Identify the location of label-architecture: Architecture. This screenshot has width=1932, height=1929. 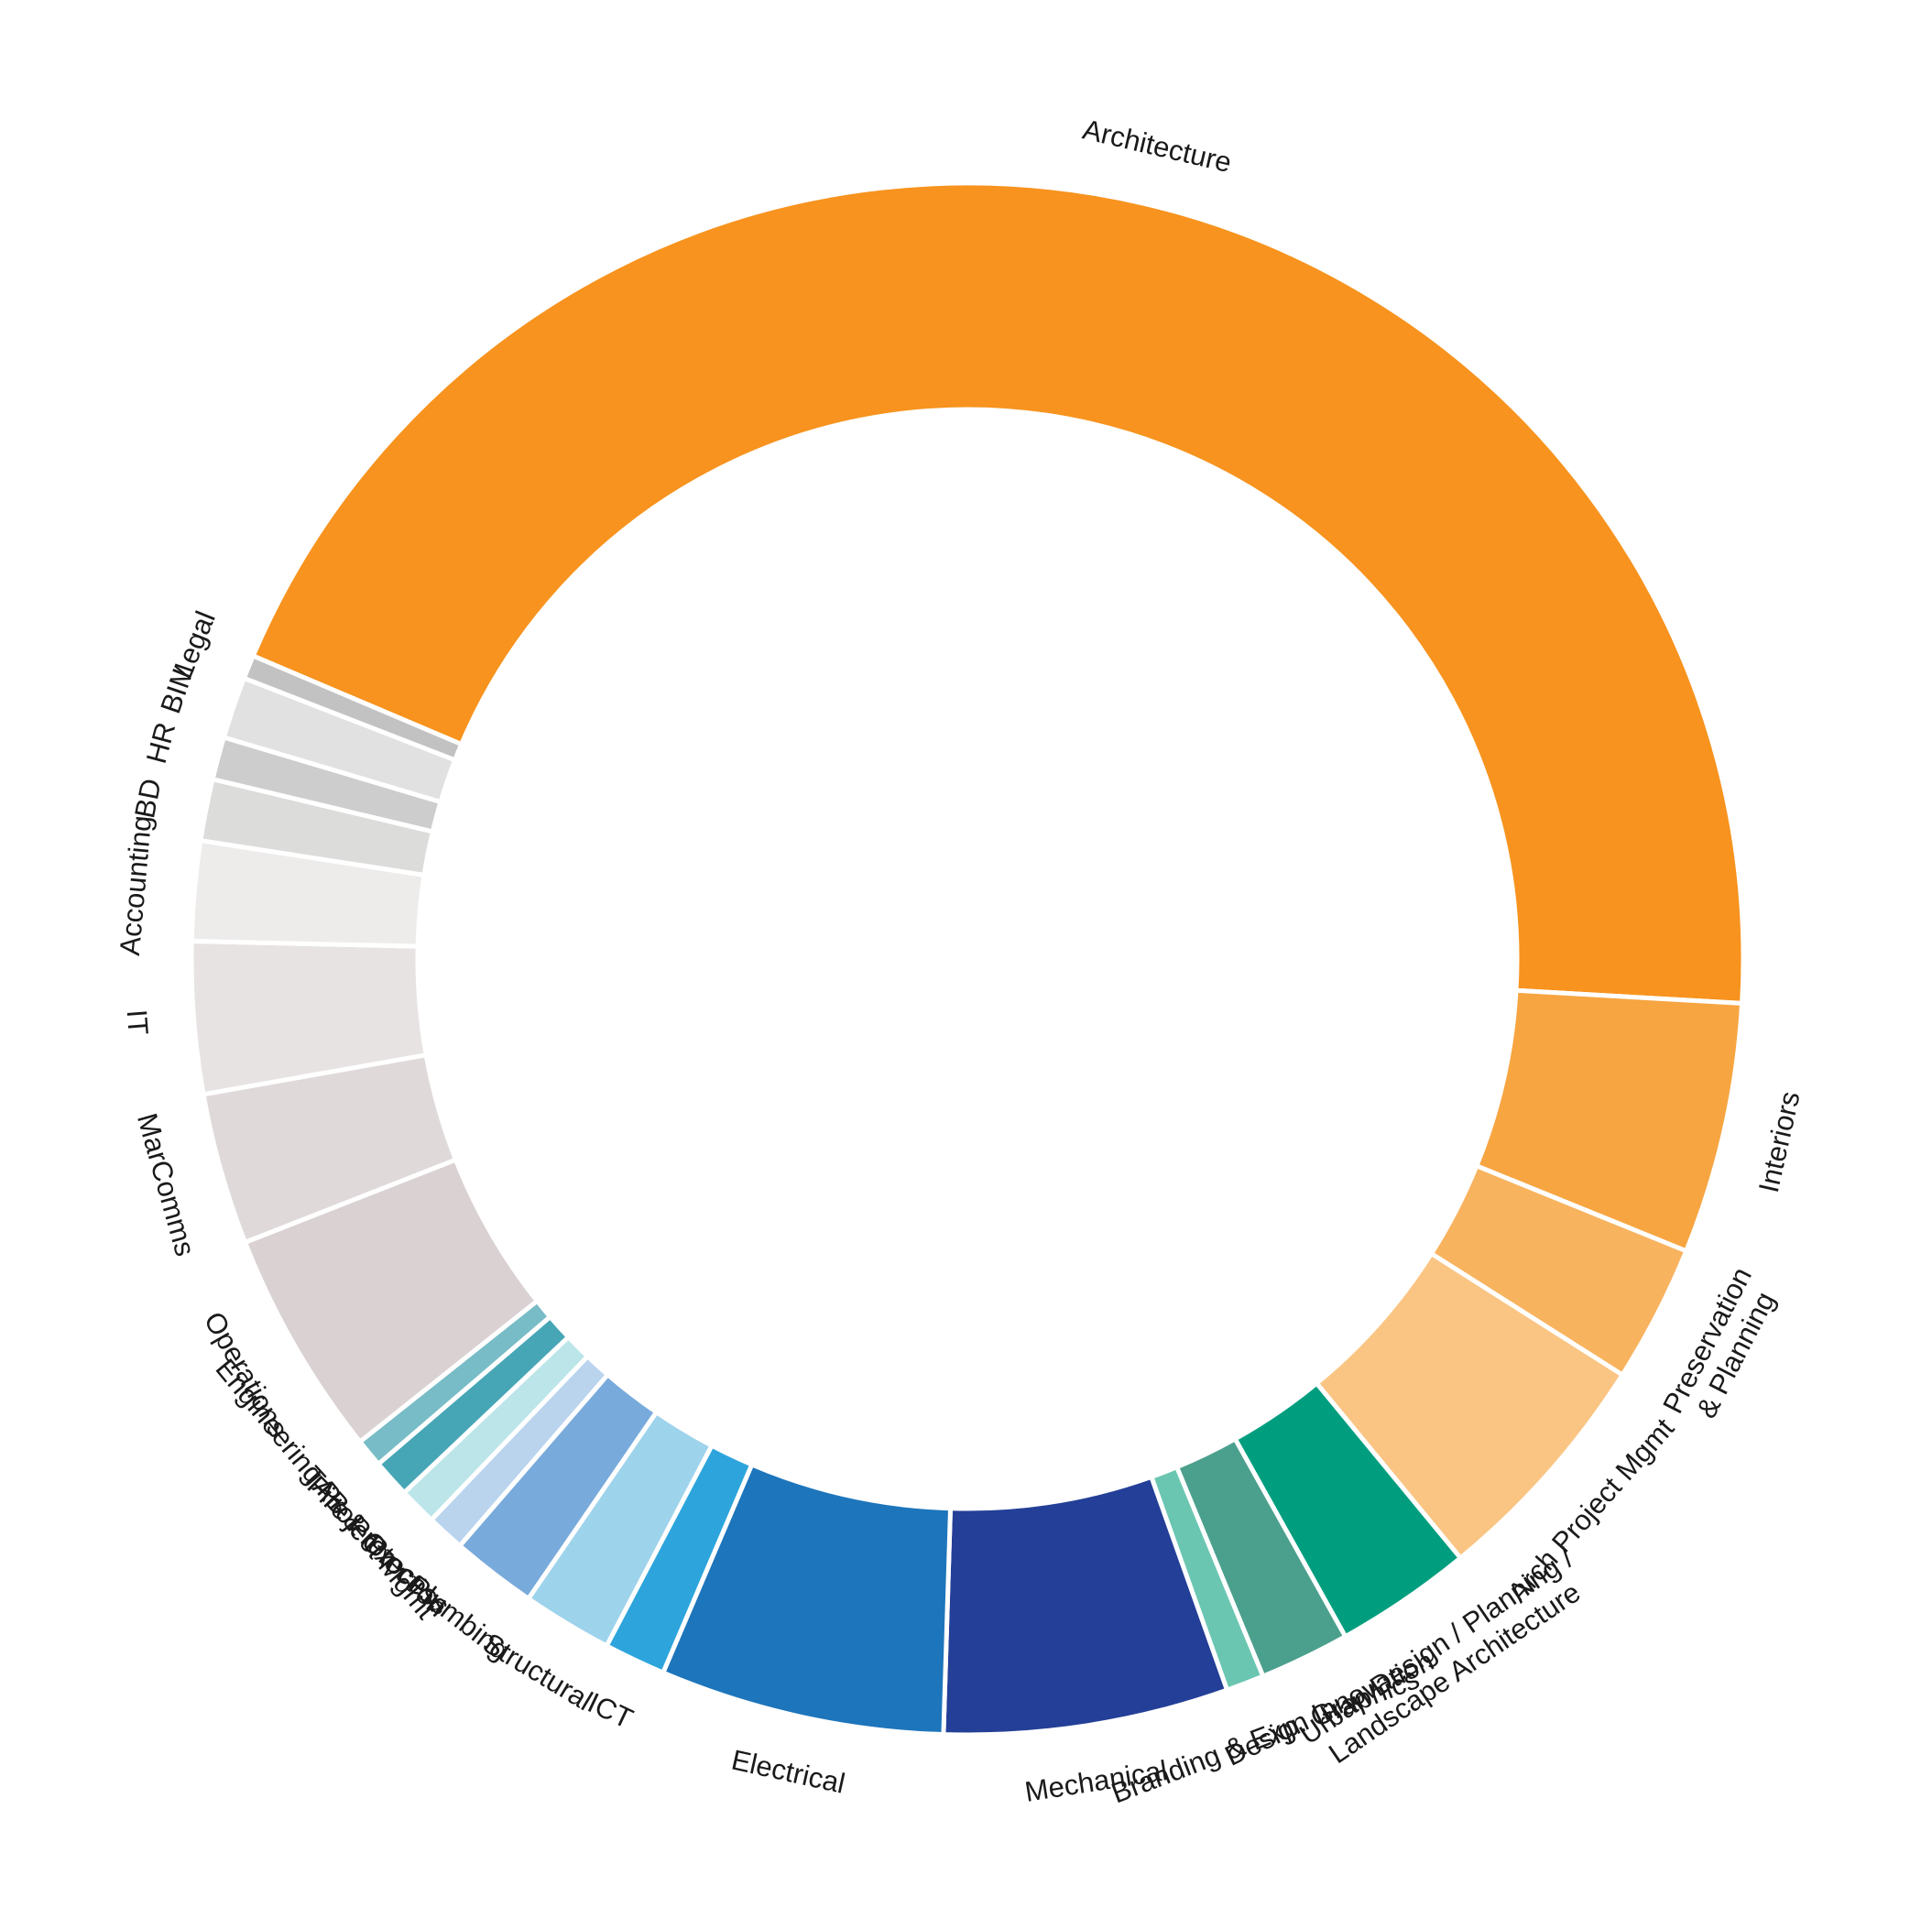
(1158, 146).